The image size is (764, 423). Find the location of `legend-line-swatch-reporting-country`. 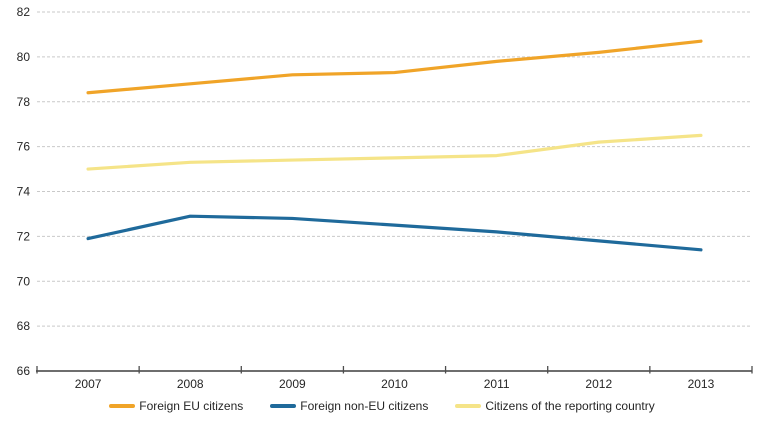

legend-line-swatch-reporting-country is located at coordinates (468, 406).